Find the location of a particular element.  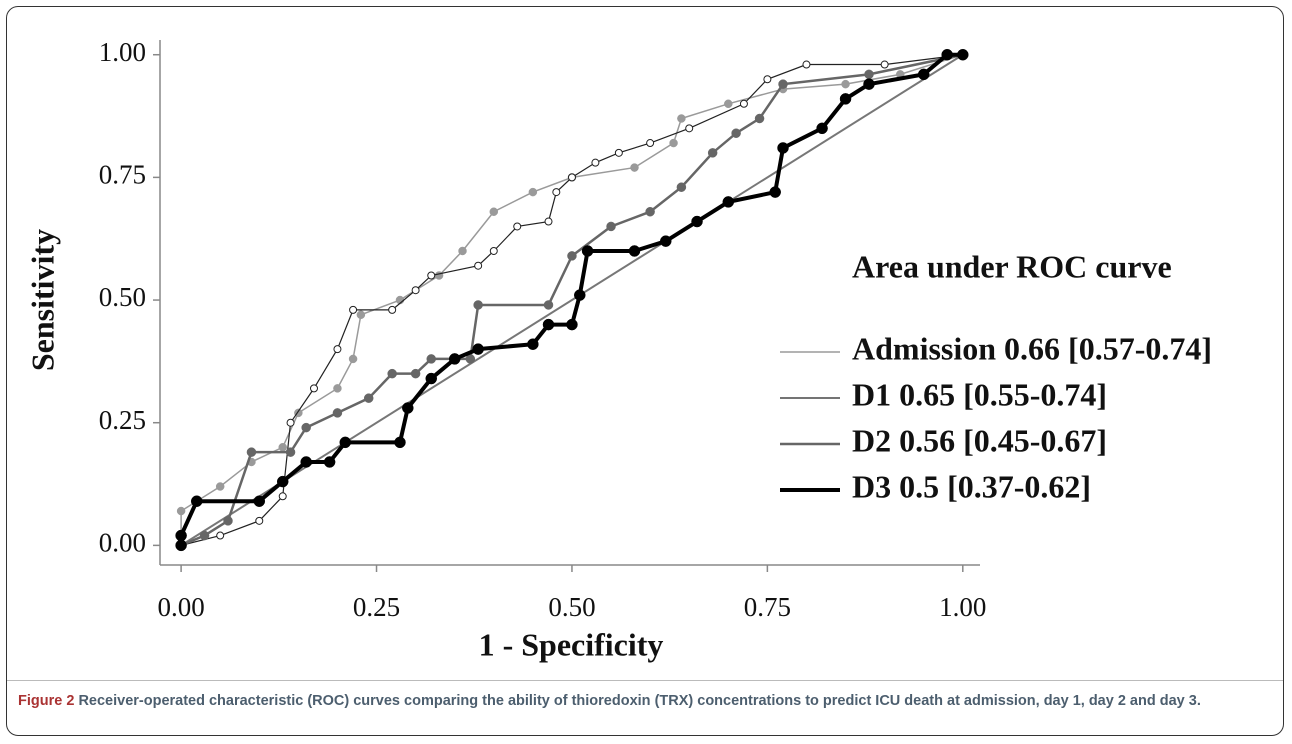

y-tick-label: 0.50 is located at coordinates (122, 297).